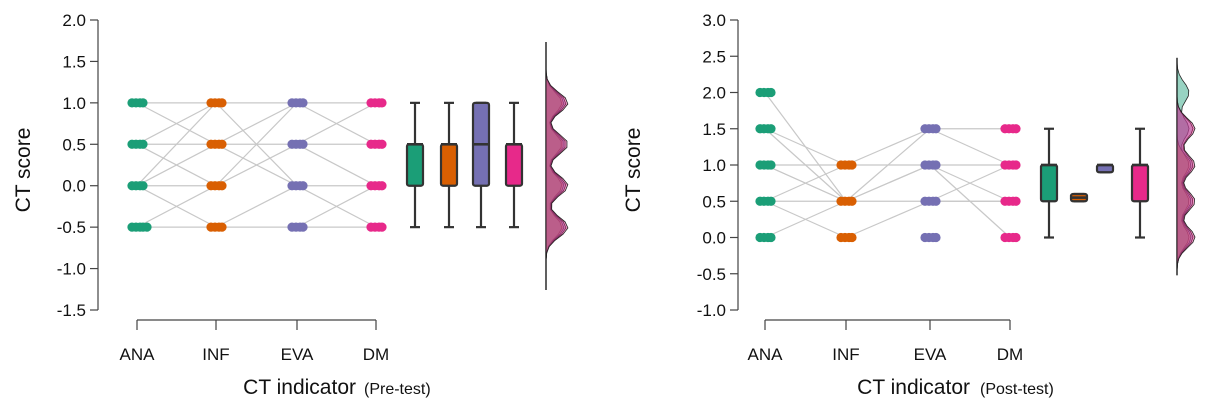  Describe the element at coordinates (449, 165) in the screenshot. I see `pre-test-box-inf` at that location.